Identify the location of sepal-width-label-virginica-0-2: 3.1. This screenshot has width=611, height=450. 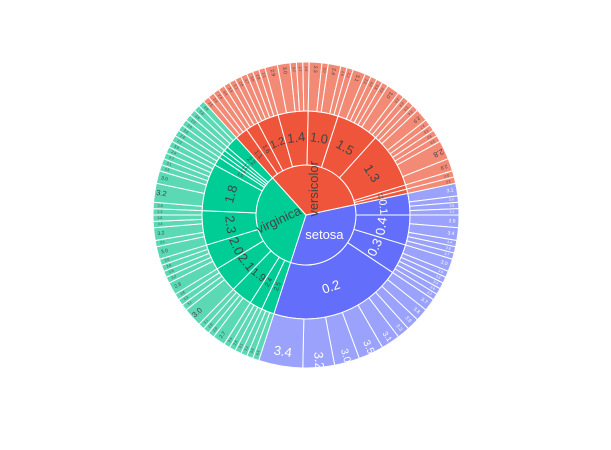
(247, 348).